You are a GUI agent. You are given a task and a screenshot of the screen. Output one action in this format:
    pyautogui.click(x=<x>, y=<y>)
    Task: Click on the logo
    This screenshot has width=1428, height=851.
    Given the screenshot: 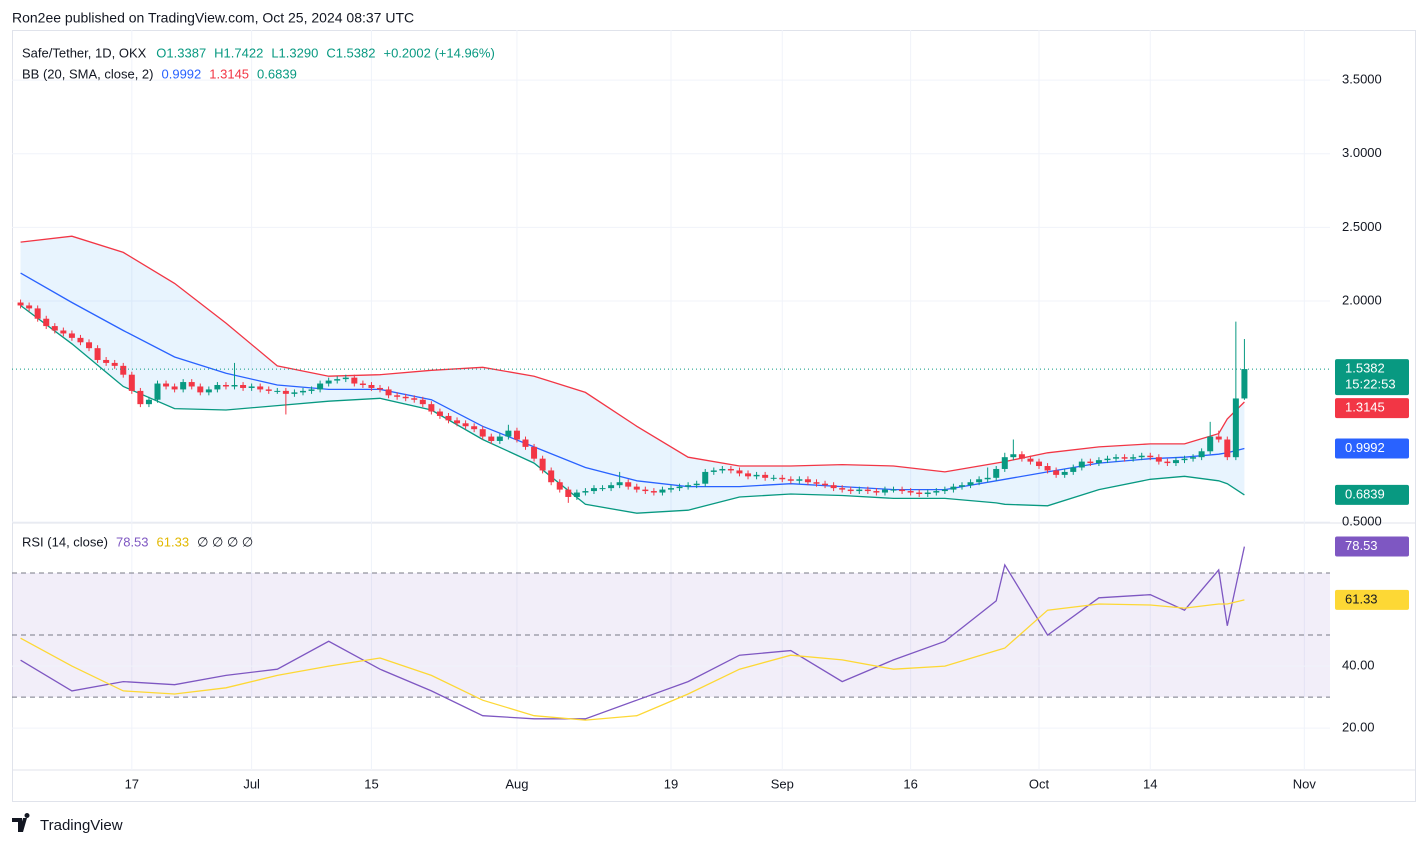 What is the action you would take?
    pyautogui.click(x=21, y=822)
    